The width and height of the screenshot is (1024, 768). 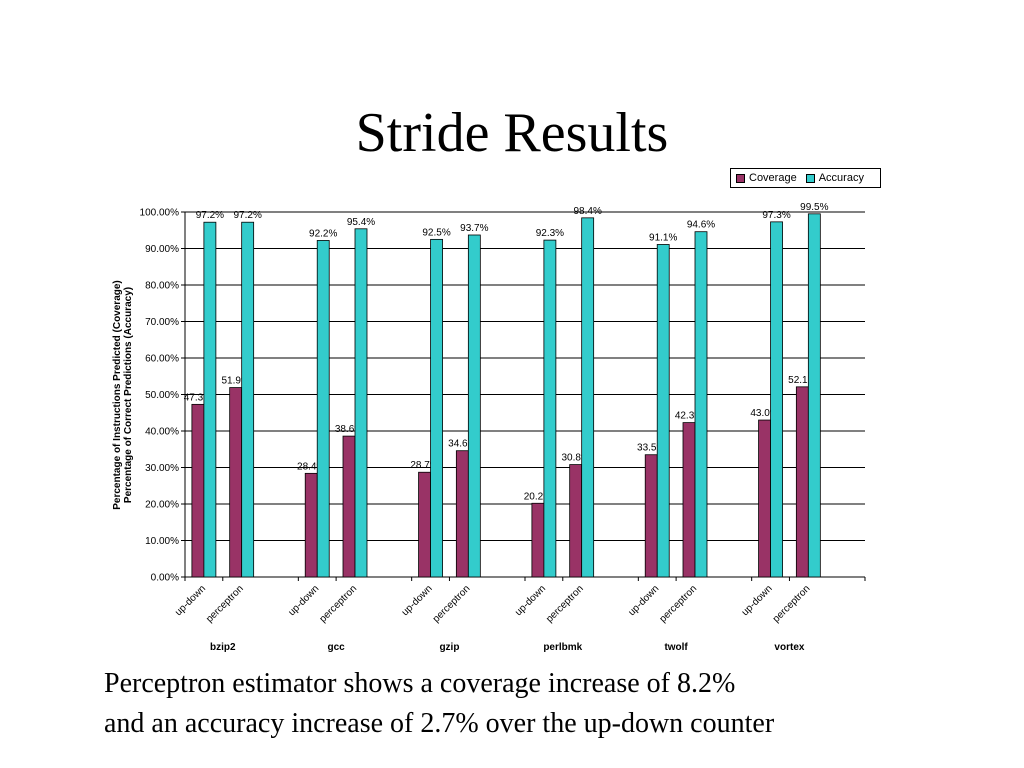 What do you see at coordinates (814, 207) in the screenshot?
I see `data-label-accuracy: 99.5%` at bounding box center [814, 207].